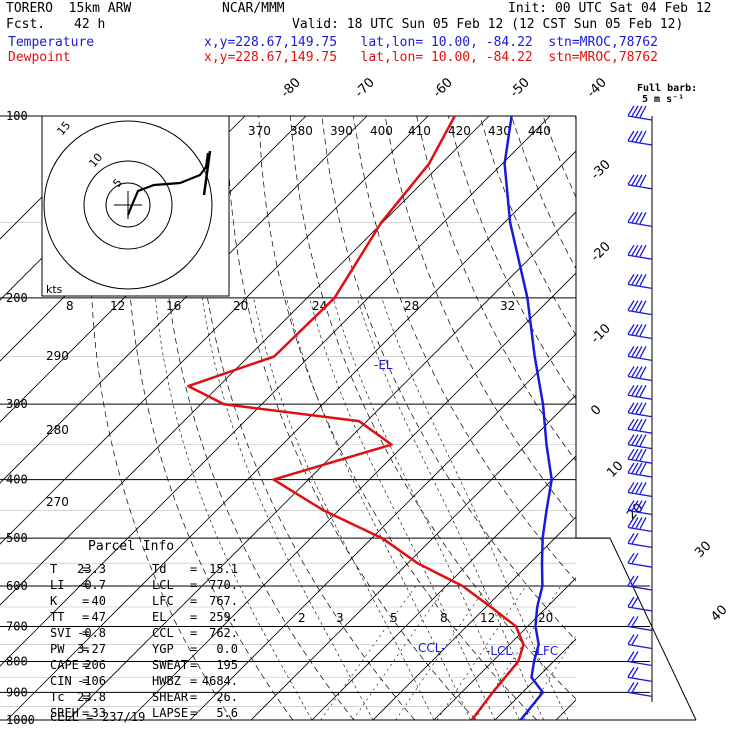 Image resolution: width=740 pixels, height=740 pixels. What do you see at coordinates (207, 173) in the screenshot?
I see `hodograph-trace-top` at bounding box center [207, 173].